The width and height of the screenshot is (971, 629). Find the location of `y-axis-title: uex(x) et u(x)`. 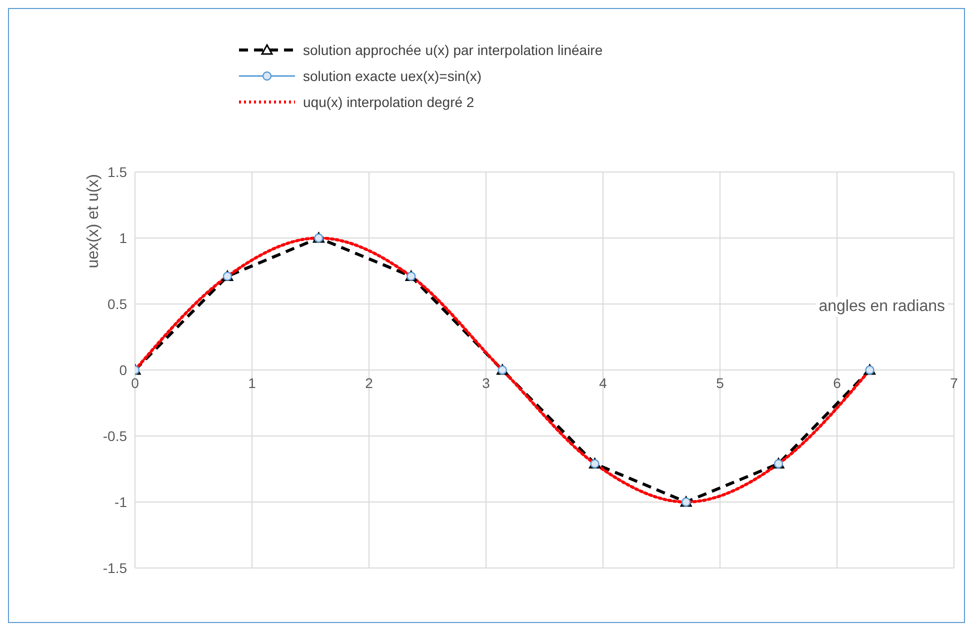

y-axis-title: uex(x) et u(x) is located at coordinates (94, 222).